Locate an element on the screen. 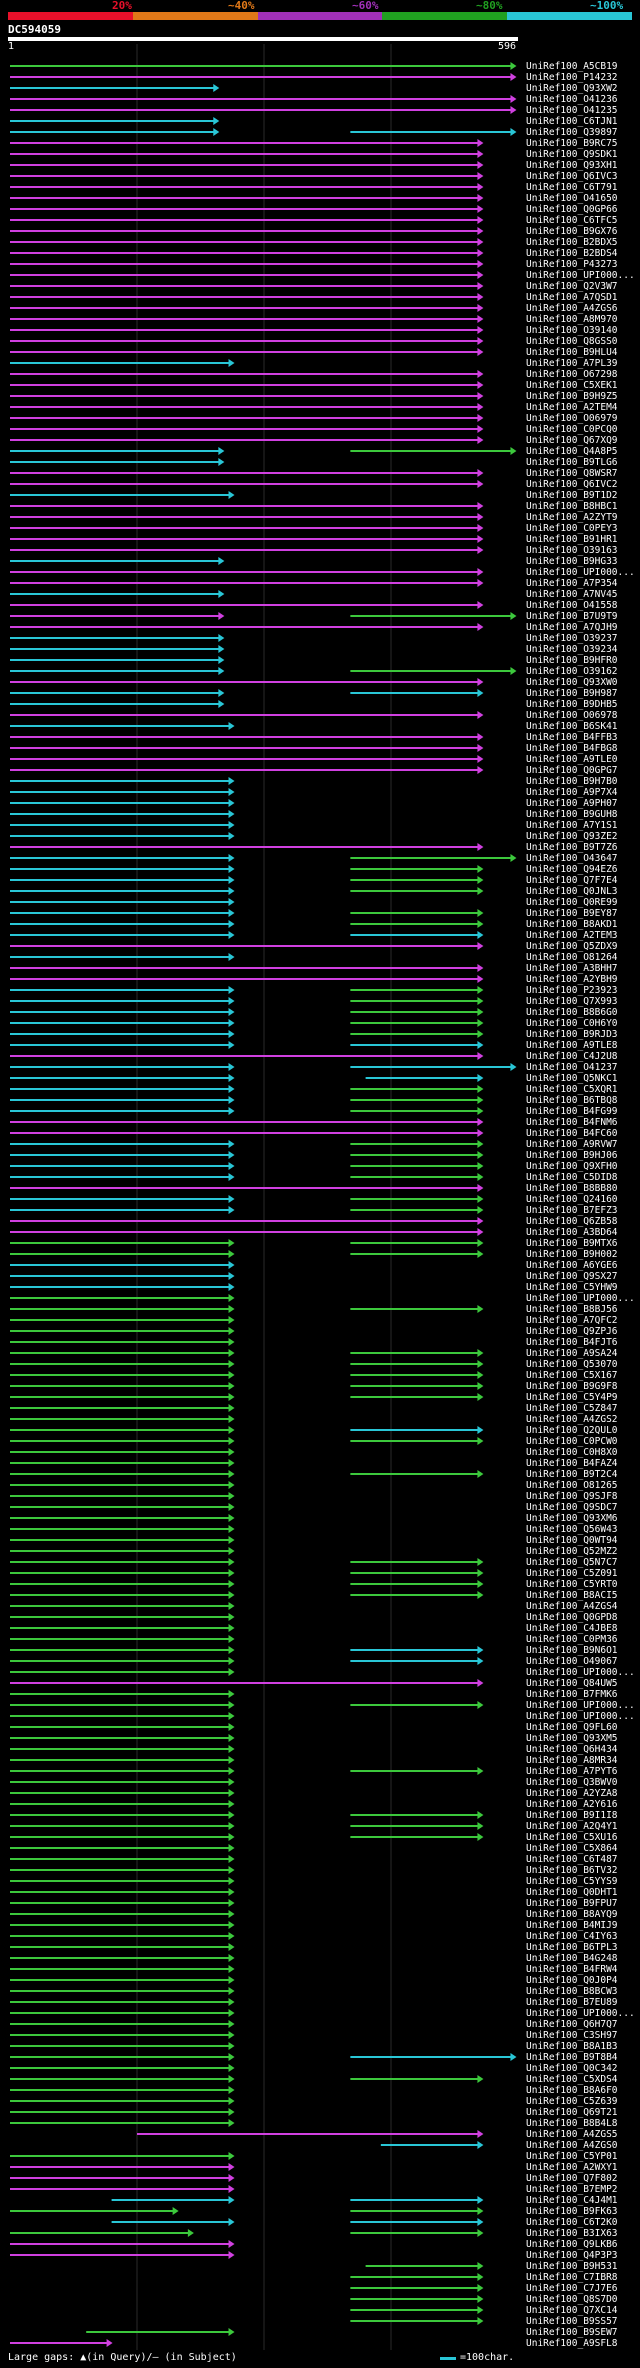 This screenshot has height=2368, width=640. hit-label: UniRef100_B4FFB3 is located at coordinates (572, 737).